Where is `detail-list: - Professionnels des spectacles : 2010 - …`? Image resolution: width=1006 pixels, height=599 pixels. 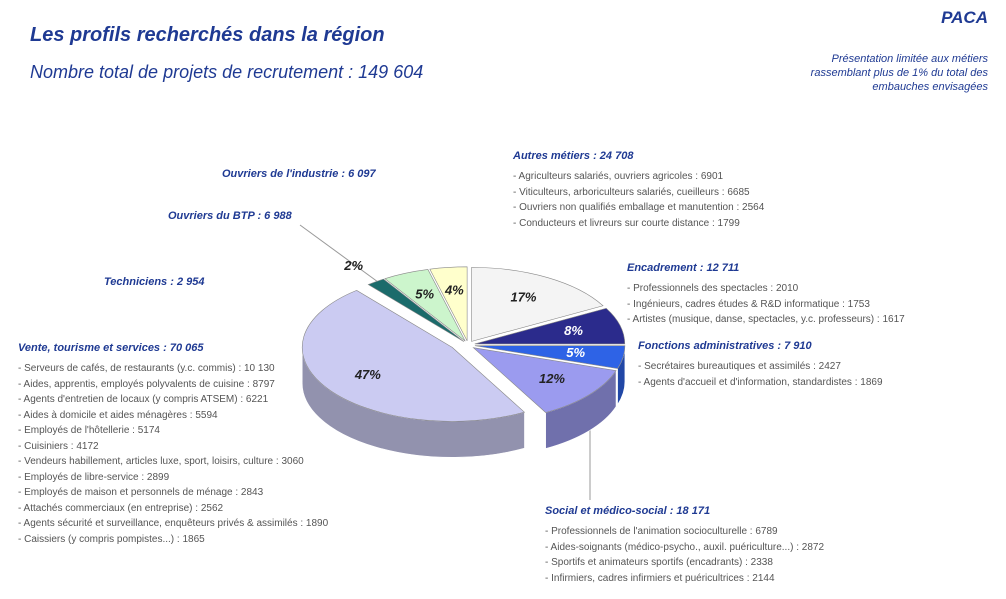 detail-list: - Professionnels des spectacles : 2010 - … is located at coordinates (766, 304).